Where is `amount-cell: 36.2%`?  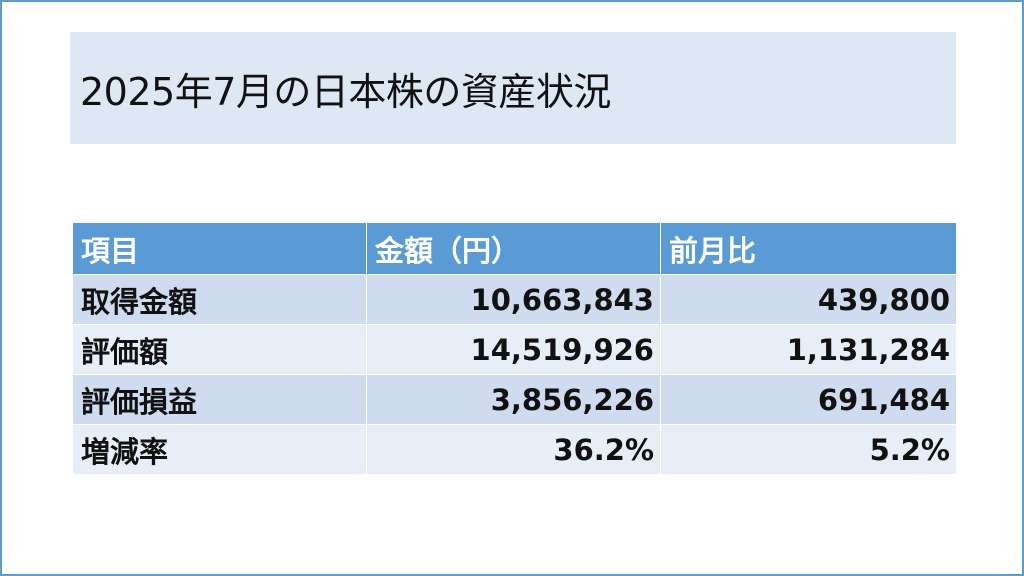 amount-cell: 36.2% is located at coordinates (513, 449).